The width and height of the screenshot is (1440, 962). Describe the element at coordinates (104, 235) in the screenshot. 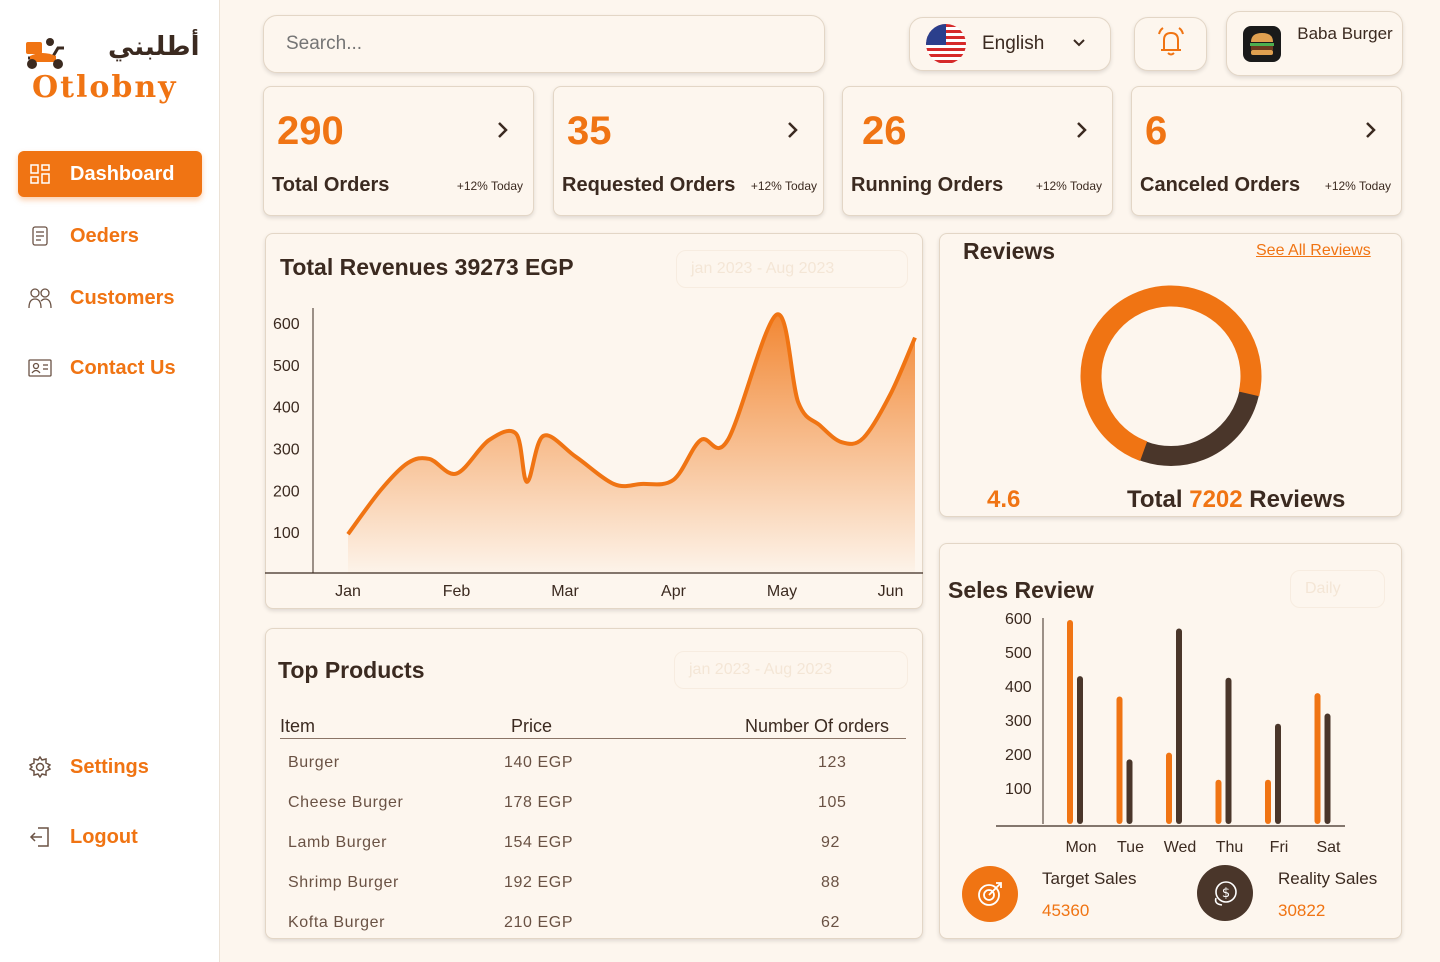

I see `sidebar-item-label: Oeders` at that location.